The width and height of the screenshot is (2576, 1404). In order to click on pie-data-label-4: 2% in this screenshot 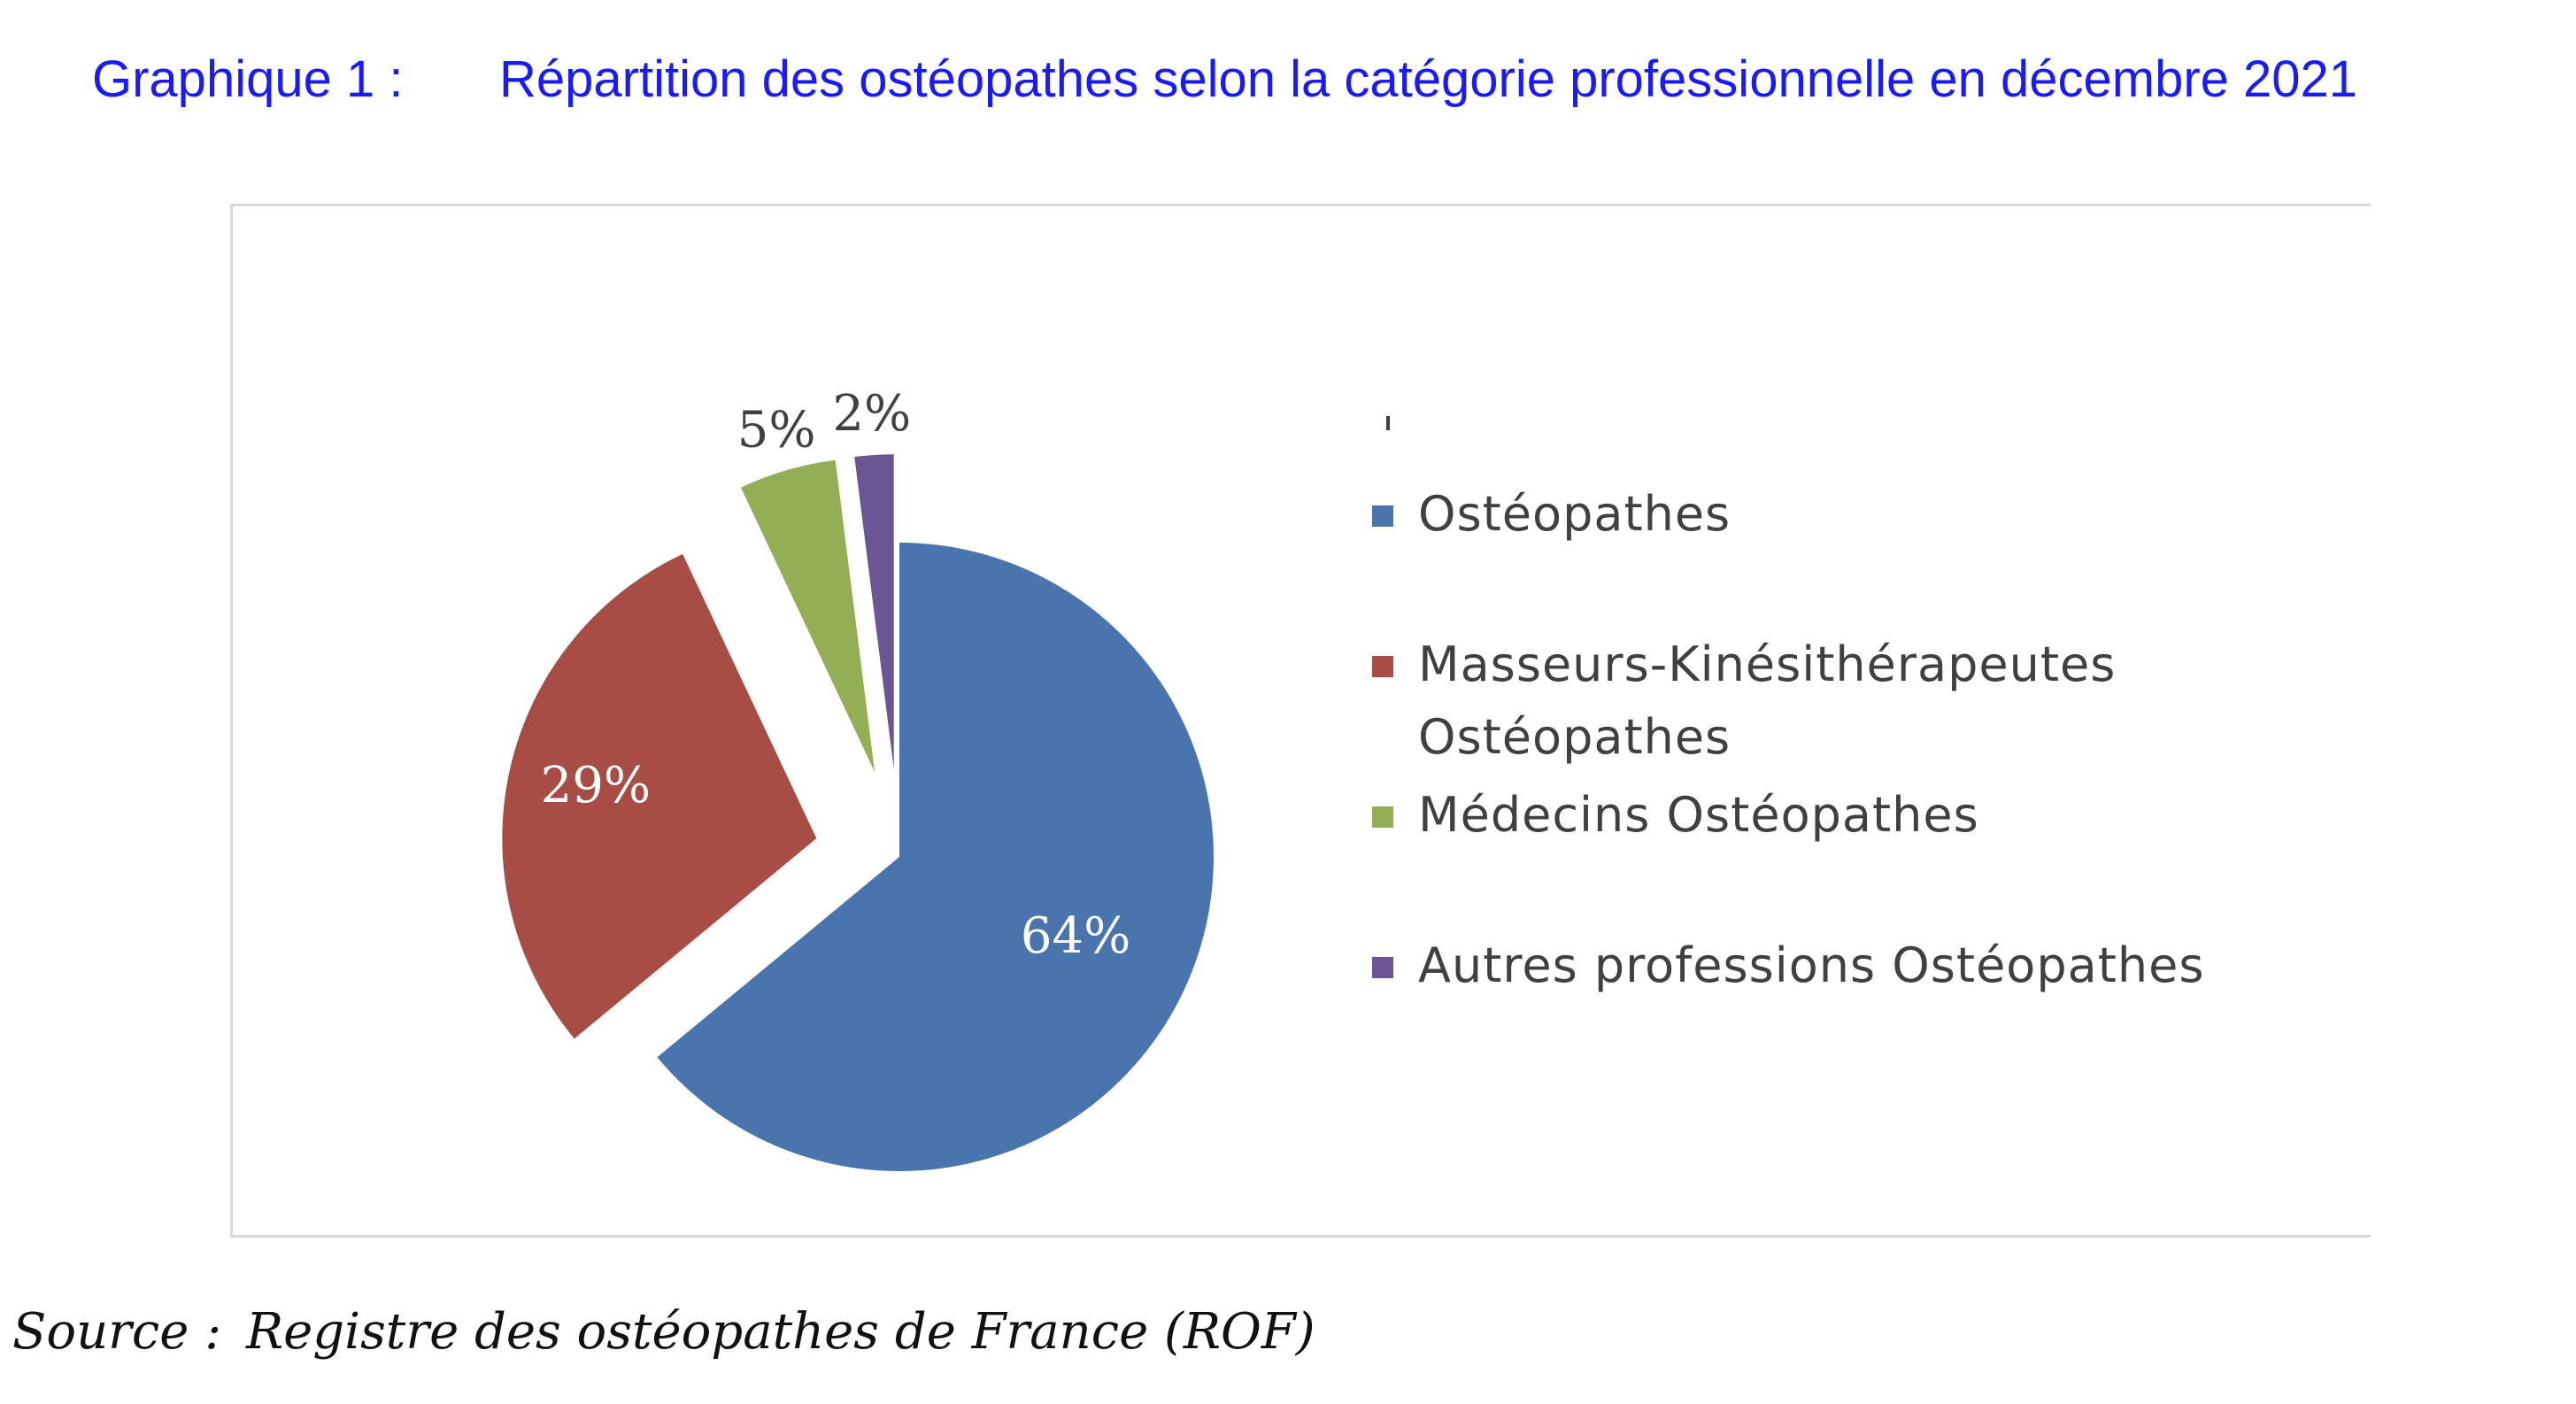, I will do `click(871, 414)`.